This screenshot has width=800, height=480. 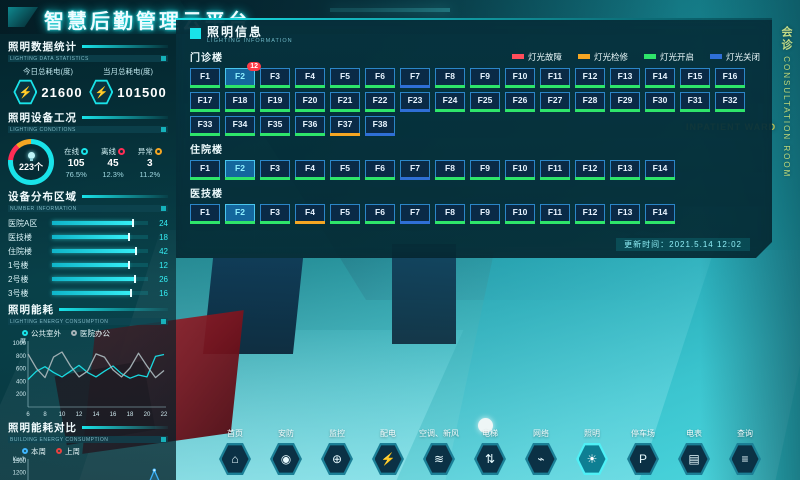 I want to click on floor-button-门诊楼-F7: F7, so click(x=415, y=78).